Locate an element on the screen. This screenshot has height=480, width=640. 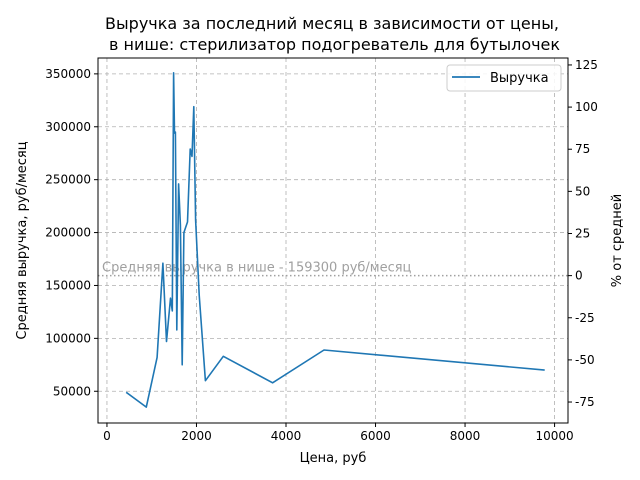
y2-tick-label: 50 is located at coordinates (582, 191).